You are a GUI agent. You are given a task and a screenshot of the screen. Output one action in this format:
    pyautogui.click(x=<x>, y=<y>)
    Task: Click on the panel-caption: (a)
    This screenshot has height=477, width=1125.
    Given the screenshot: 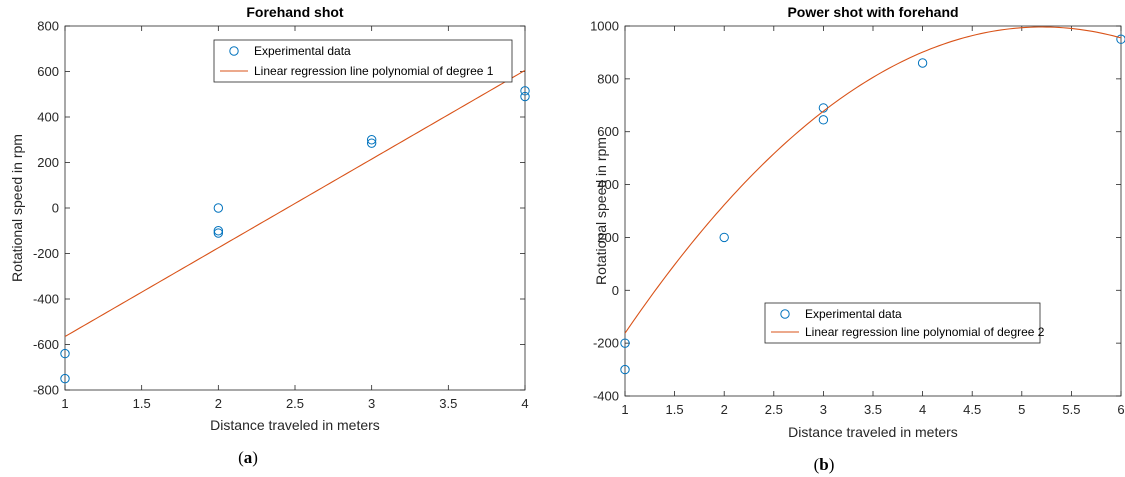 What is the action you would take?
    pyautogui.click(x=248, y=457)
    